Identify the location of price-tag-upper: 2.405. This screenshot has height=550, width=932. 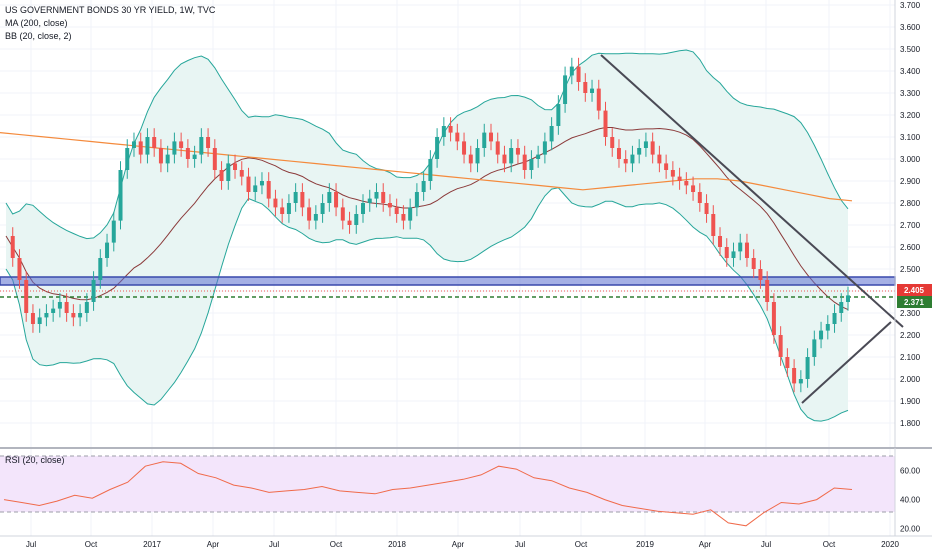
(914, 290).